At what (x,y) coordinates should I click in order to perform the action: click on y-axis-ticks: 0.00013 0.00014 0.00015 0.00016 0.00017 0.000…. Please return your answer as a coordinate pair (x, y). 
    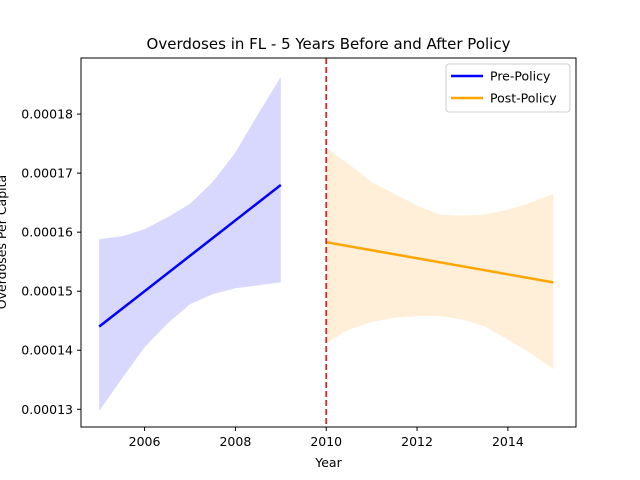
    Looking at the image, I should click on (51, 262).